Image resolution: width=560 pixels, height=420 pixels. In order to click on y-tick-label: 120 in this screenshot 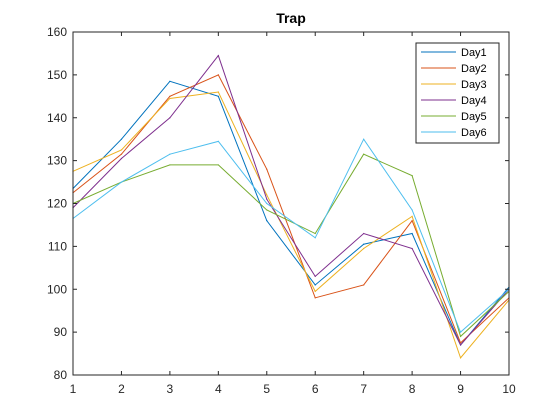, I will do `click(57, 204)`.